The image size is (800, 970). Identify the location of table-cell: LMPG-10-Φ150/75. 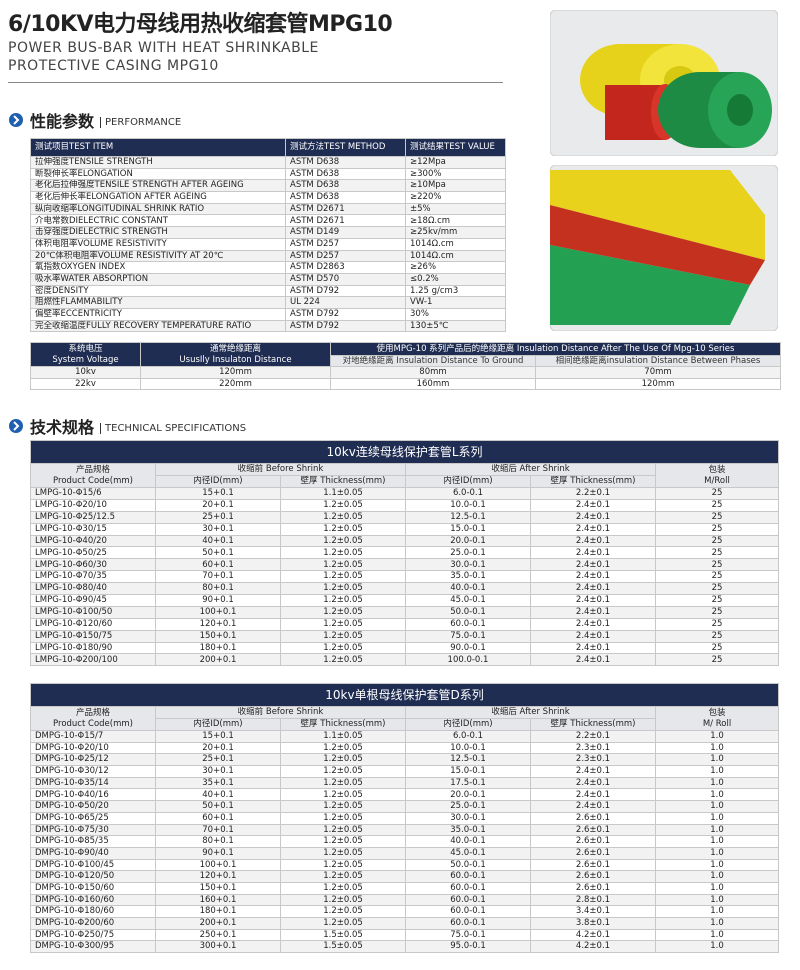
(93, 636).